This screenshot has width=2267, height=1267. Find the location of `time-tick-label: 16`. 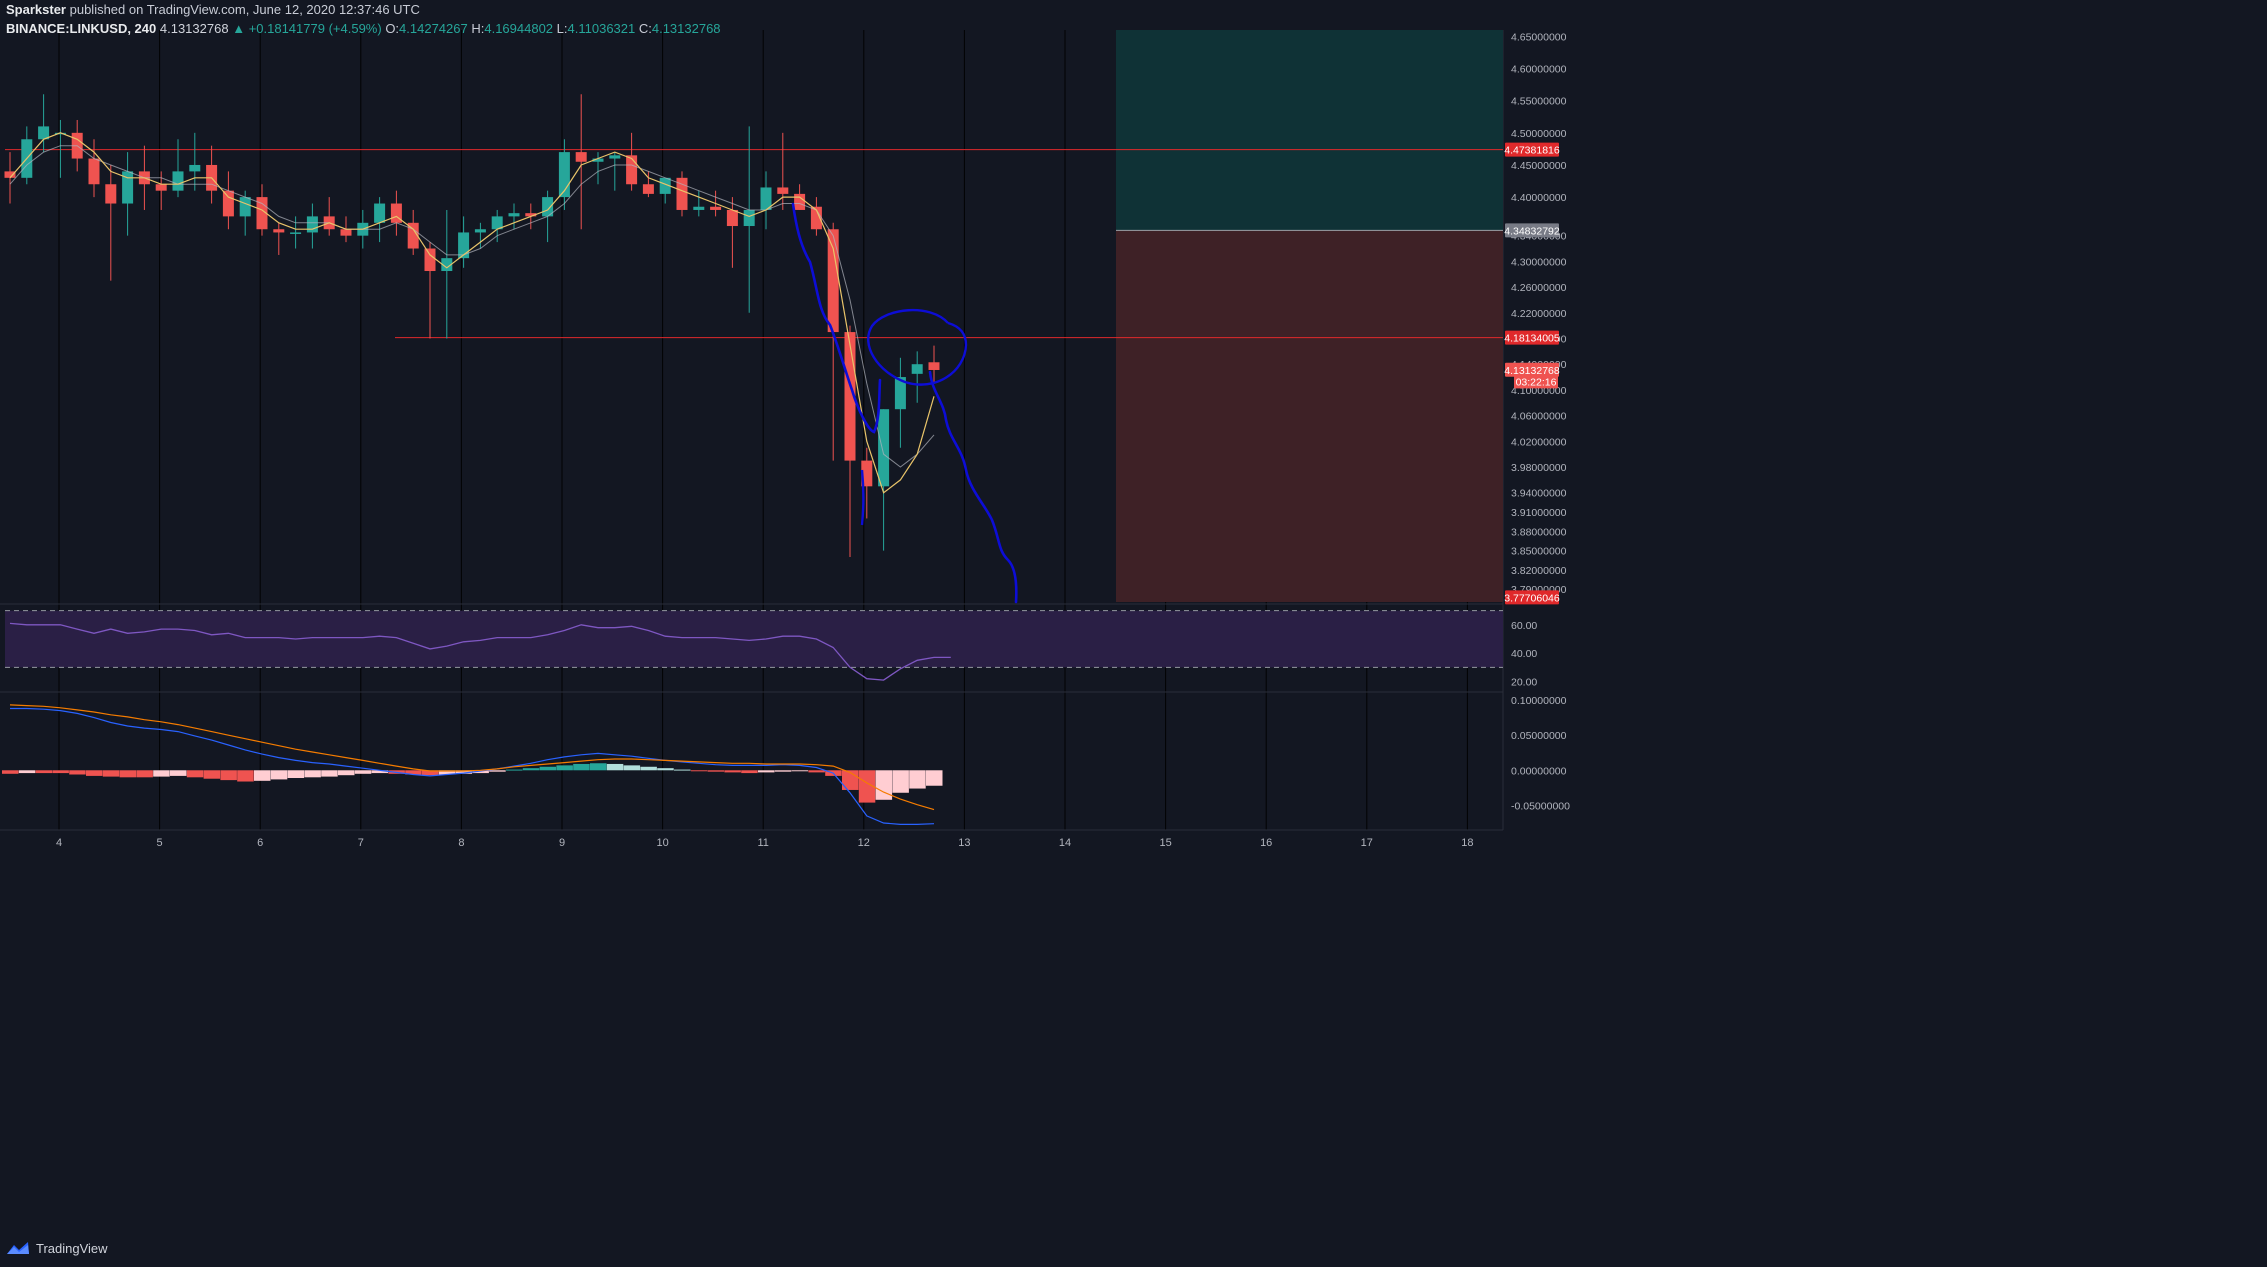

time-tick-label: 16 is located at coordinates (1266, 843).